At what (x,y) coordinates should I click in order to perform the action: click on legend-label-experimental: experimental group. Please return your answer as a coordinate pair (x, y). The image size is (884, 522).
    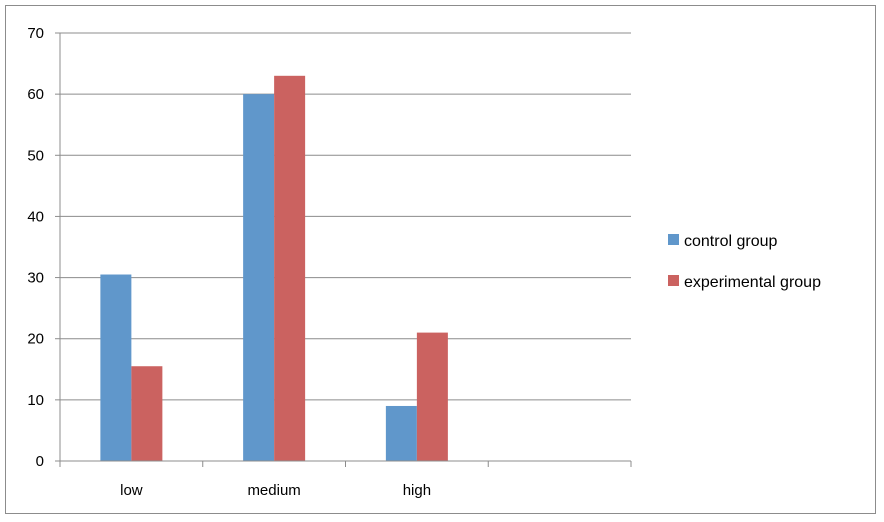
    Looking at the image, I should click on (752, 282).